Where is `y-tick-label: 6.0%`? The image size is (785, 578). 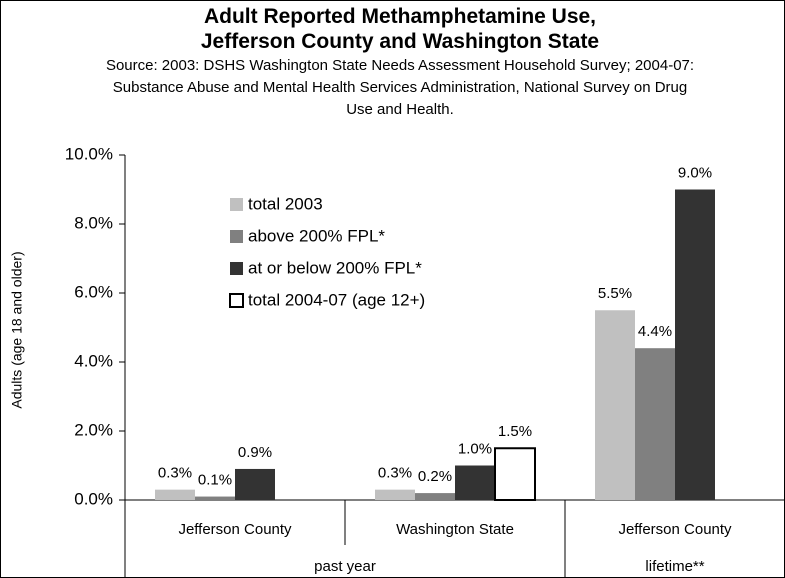
y-tick-label: 6.0% is located at coordinates (93, 291).